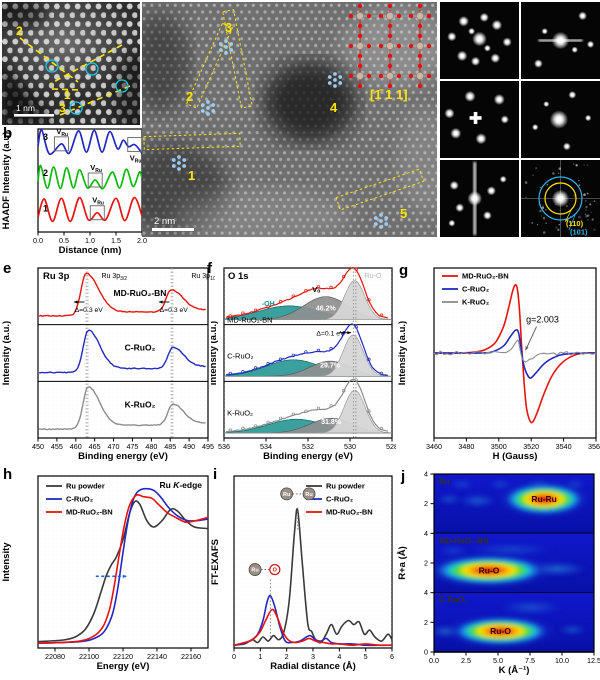 The height and width of the screenshot is (680, 600). Describe the element at coordinates (392, 656) in the screenshot. I see `svg-text: 6` at that location.